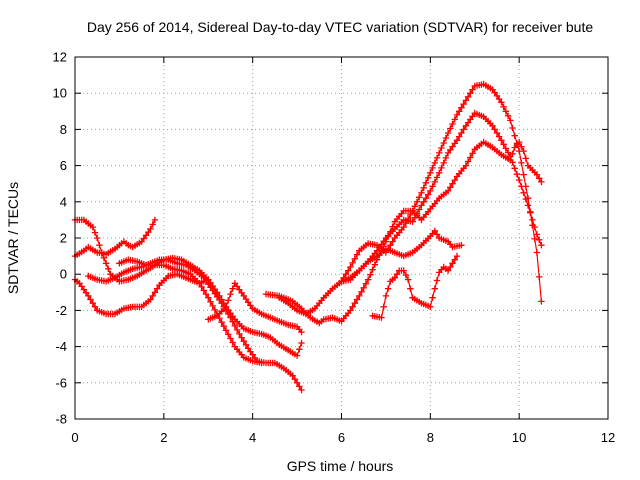 This screenshot has width=640, height=480. What do you see at coordinates (63, 129) in the screenshot?
I see `y-tick-label: 8` at bounding box center [63, 129].